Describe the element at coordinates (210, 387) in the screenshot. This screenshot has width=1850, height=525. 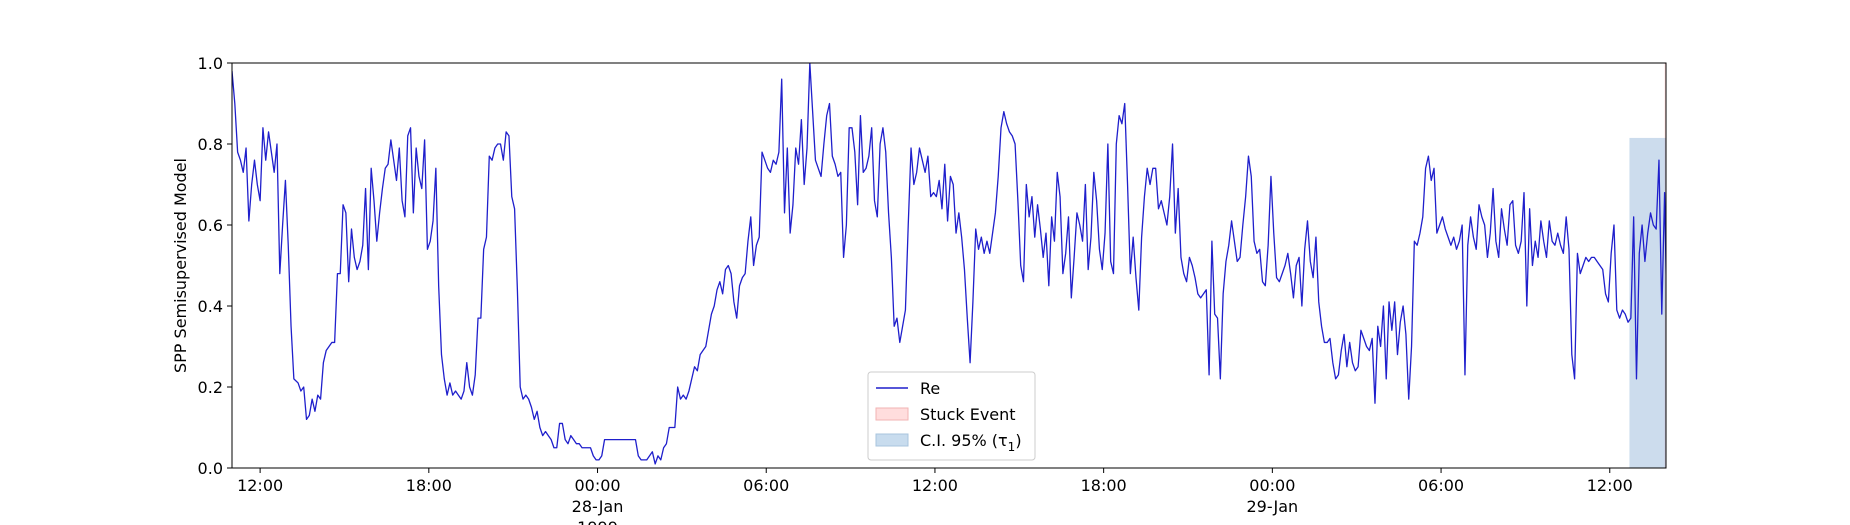
I see `y-tick-label: 0.2` at that location.